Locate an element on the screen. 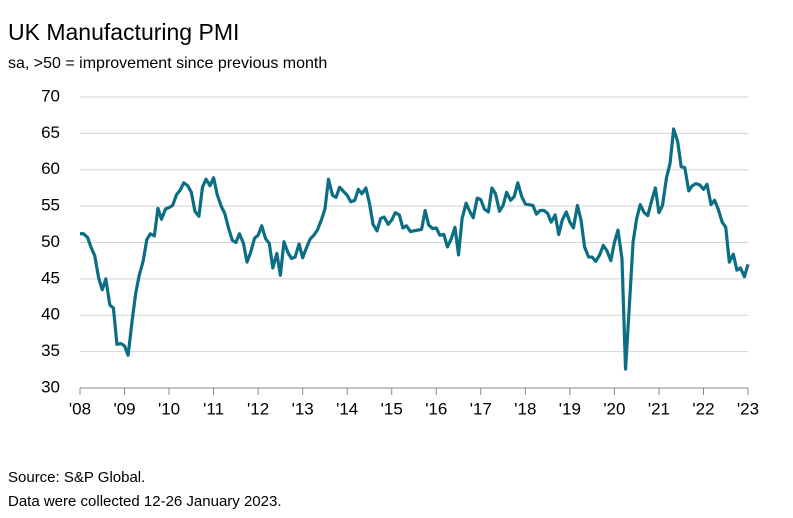  x-tick-label: '21 is located at coordinates (659, 408).